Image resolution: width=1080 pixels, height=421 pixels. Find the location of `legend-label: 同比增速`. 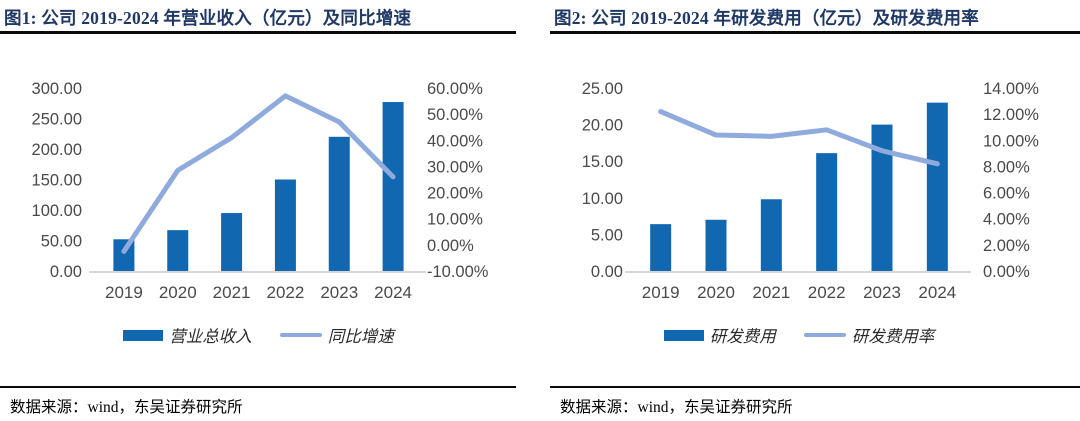

legend-label: 同比增速 is located at coordinates (360, 336).